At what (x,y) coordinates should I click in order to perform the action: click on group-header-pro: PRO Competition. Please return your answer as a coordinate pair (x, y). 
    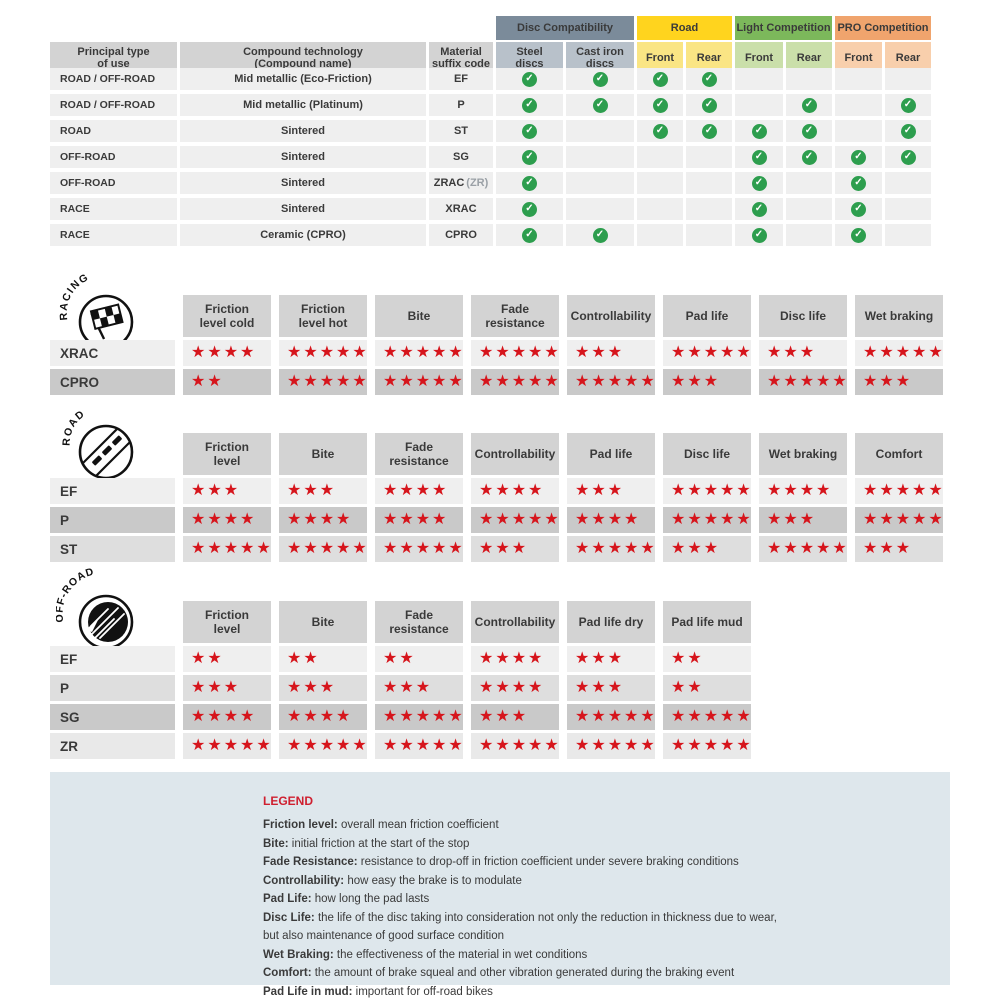
    Looking at the image, I should click on (883, 28).